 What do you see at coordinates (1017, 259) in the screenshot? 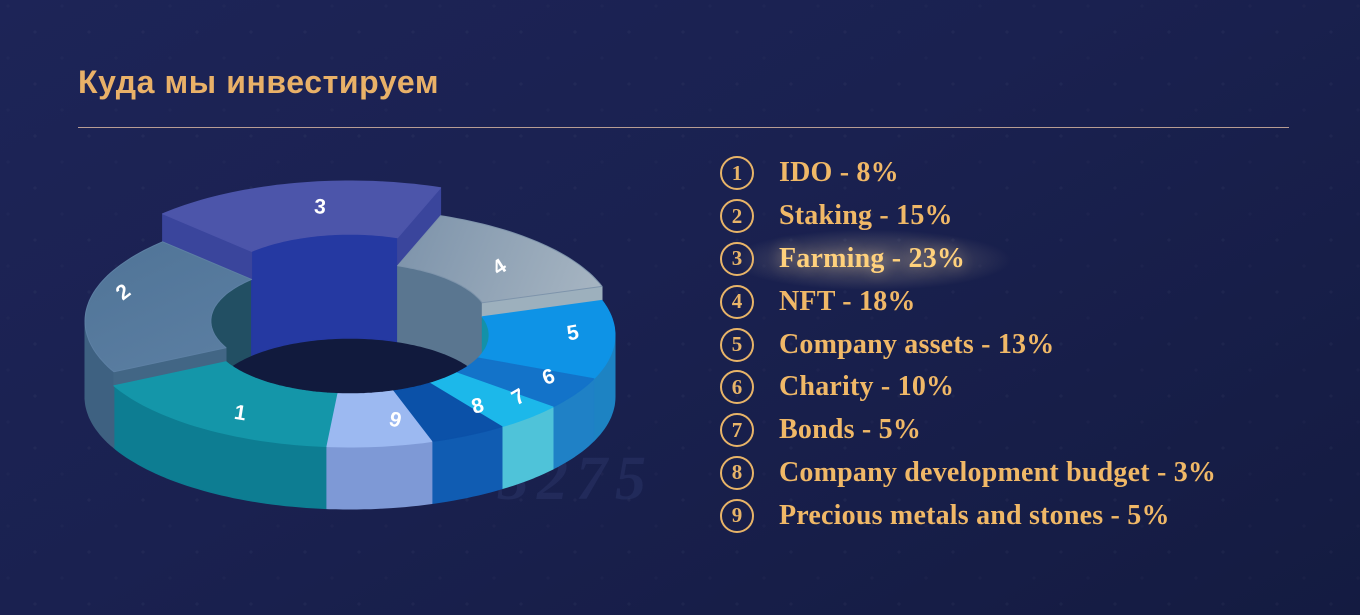
I see `legend-item-3: 3 Farming - 23%` at bounding box center [1017, 259].